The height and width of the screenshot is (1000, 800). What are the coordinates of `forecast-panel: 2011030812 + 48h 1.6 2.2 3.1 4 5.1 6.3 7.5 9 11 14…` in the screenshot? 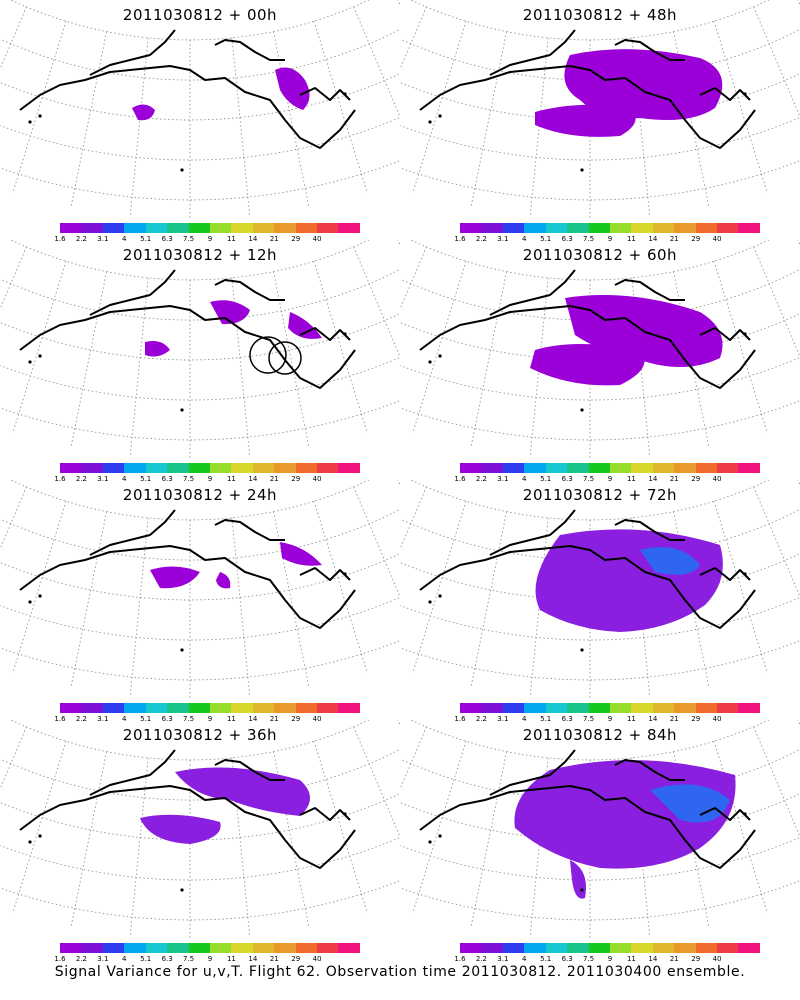 It's located at (600, 121).